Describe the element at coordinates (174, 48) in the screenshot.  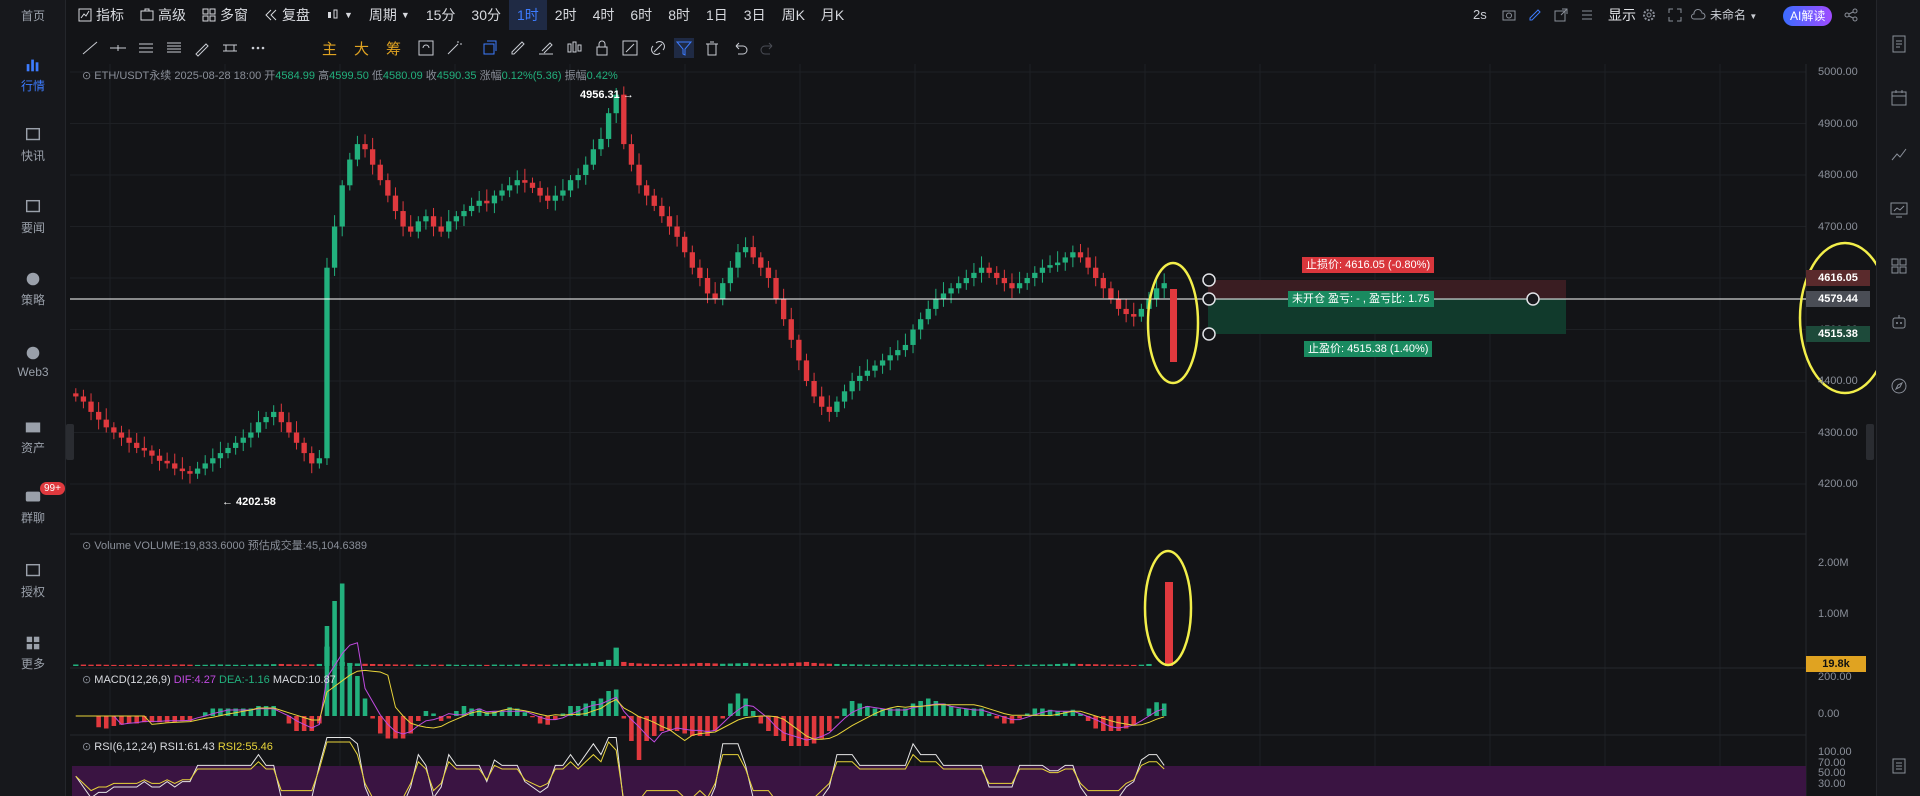
I see `fibonacci-icon` at that location.